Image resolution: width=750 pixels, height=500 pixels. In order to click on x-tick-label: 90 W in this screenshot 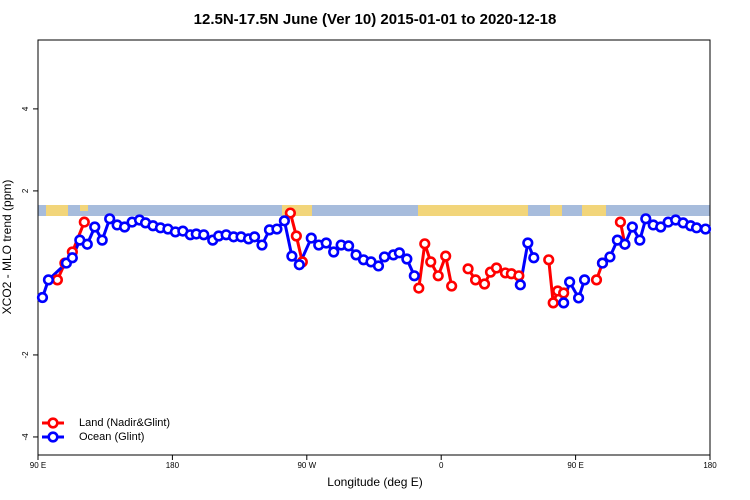, I will do `click(306, 465)`.